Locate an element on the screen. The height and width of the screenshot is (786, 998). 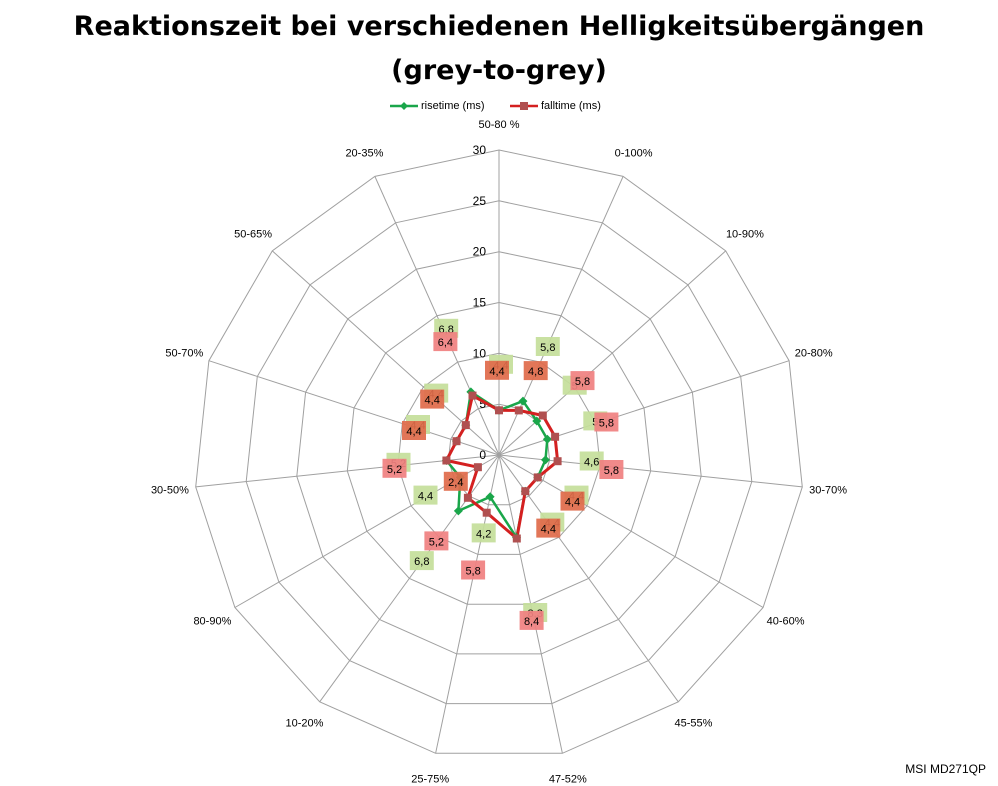
category-label: 10-90% is located at coordinates (745, 235).